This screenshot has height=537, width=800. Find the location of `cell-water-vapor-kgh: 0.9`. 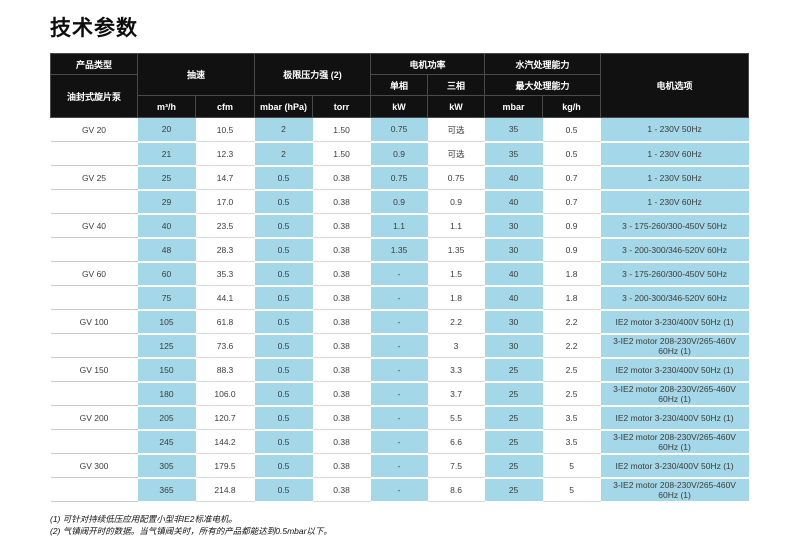

cell-water-vapor-kgh: 0.9 is located at coordinates (571, 249).